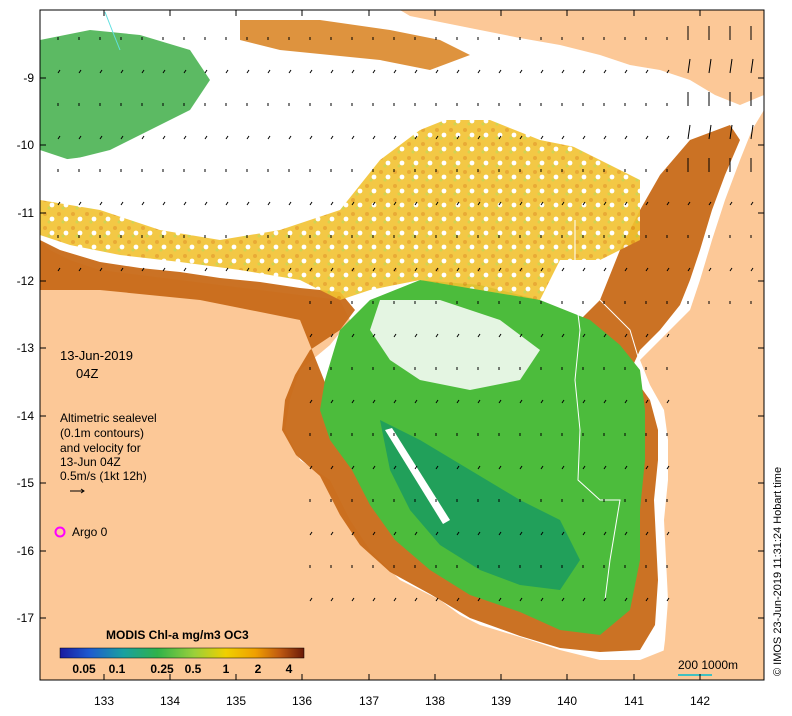 The width and height of the screenshot is (792, 716). Describe the element at coordinates (708, 665) in the screenshot. I see `scale-label: 200 1000m` at that location.